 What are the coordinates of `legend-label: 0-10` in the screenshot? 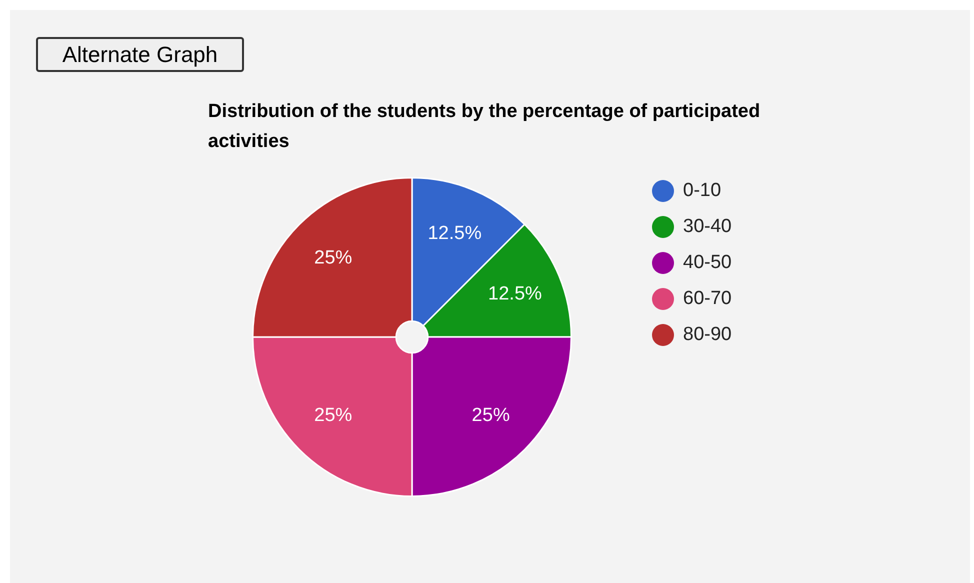 It's located at (702, 191).